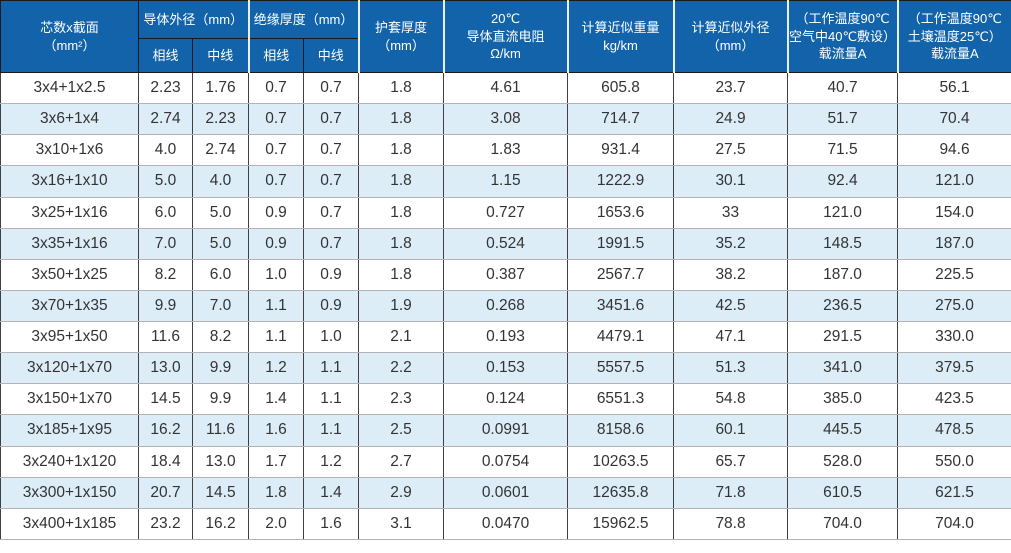 The width and height of the screenshot is (1011, 553). I want to click on value-cell: 2567.7, so click(621, 274).